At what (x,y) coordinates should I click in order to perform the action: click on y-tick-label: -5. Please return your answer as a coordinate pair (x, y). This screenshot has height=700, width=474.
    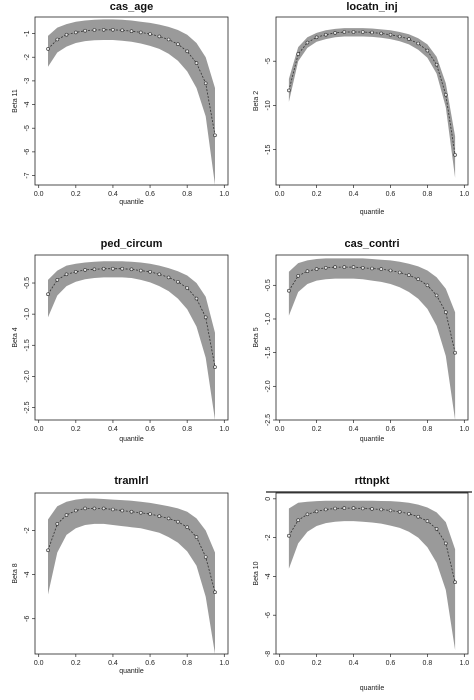
    Looking at the image, I should click on (268, 61).